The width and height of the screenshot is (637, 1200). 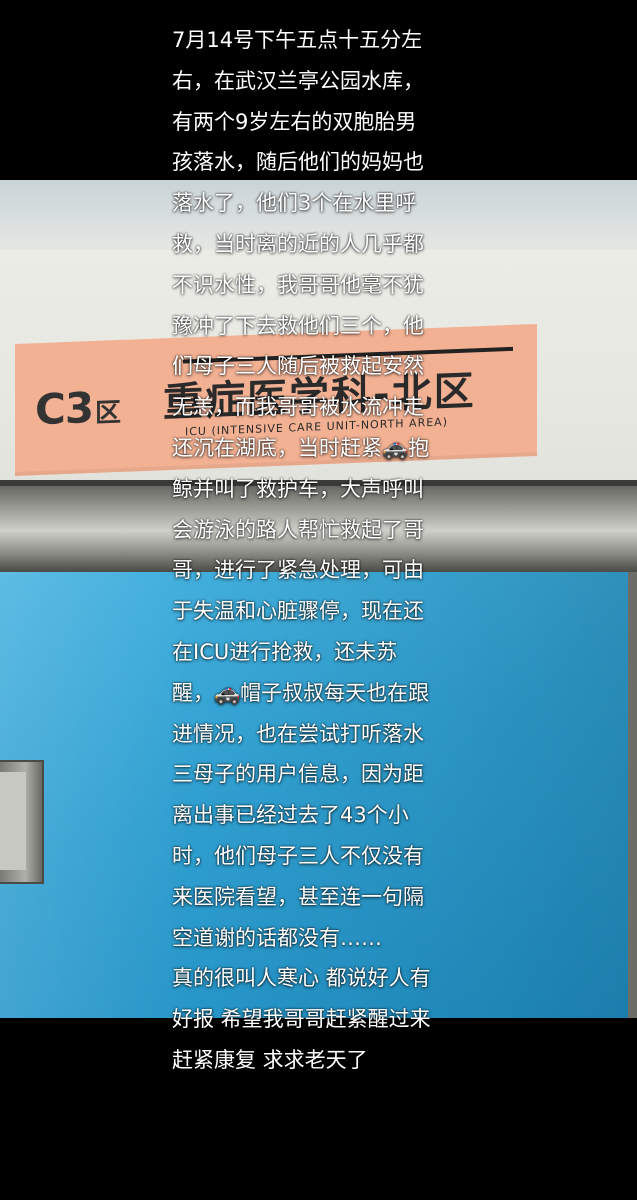 What do you see at coordinates (301, 447) in the screenshot?
I see `text-line: 还沉在湖底，当时赶紧🚓抱` at bounding box center [301, 447].